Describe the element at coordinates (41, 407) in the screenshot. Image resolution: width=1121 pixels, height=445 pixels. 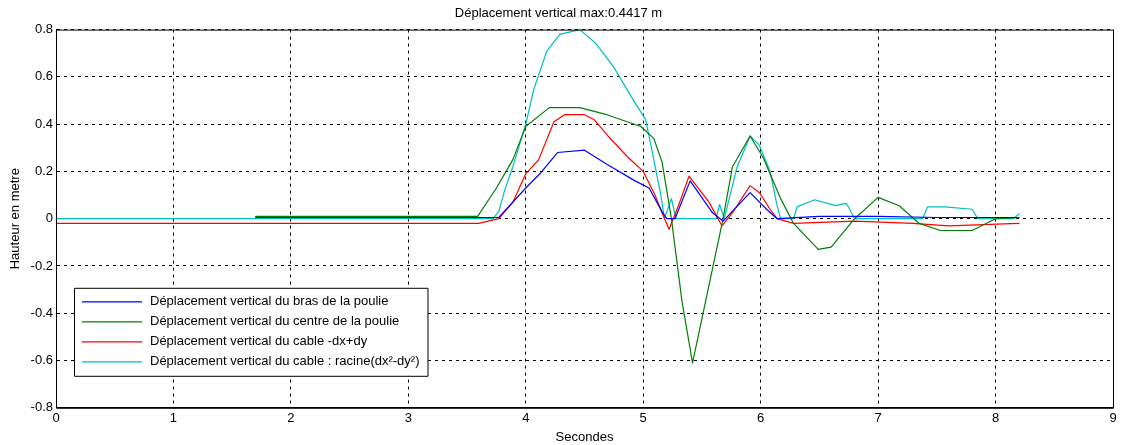
I see `y-tick-label: -0.8` at that location.